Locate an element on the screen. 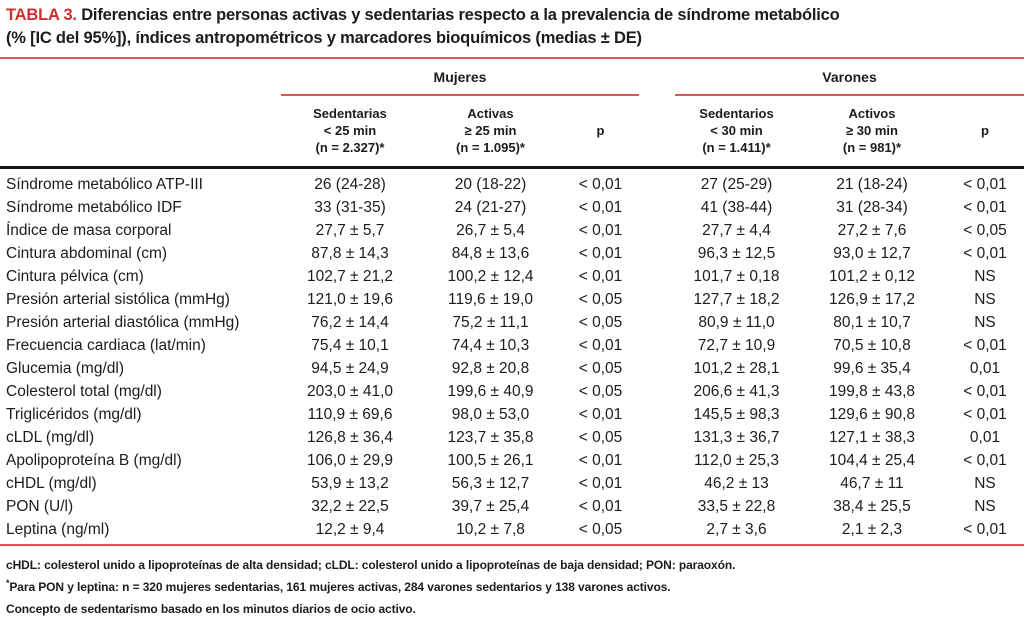 The width and height of the screenshot is (1024, 618). row-value: 145,5 ± 98,3 is located at coordinates (736, 414).